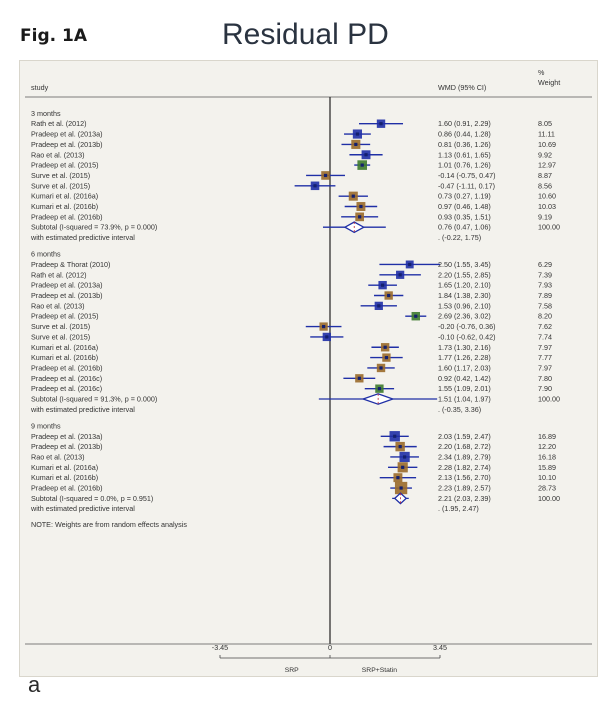 This screenshot has width=615, height=701. Describe the element at coordinates (549, 82) in the screenshot. I see `header-weight: Weight` at that location.